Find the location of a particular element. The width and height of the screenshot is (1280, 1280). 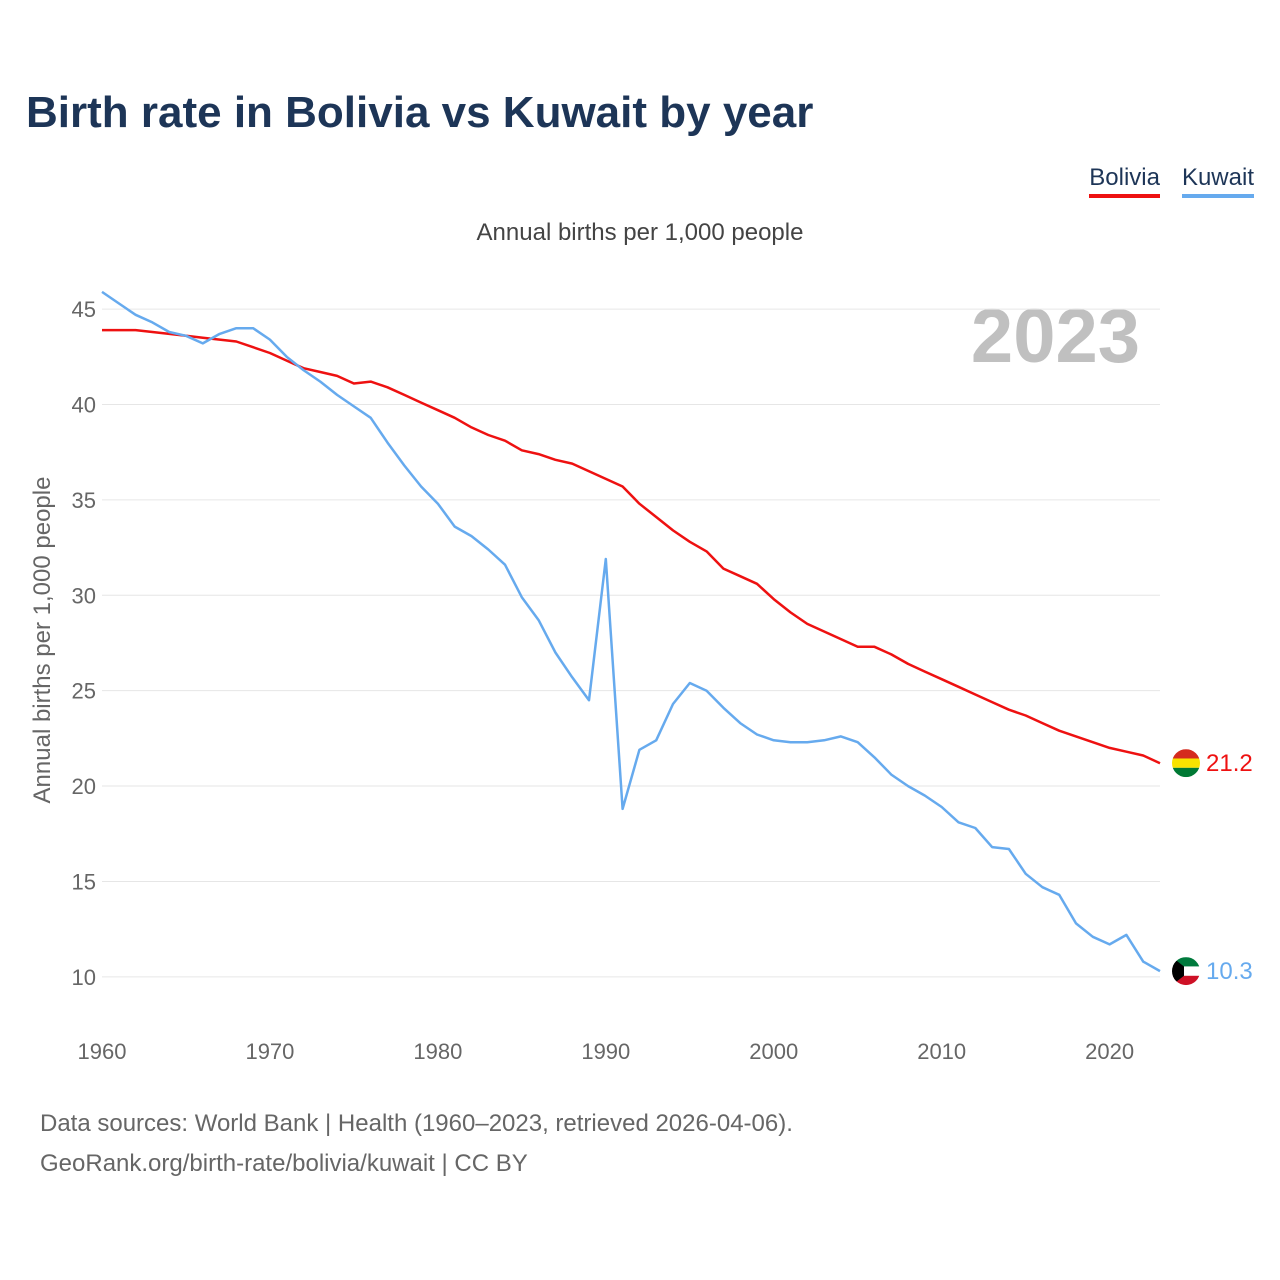

year-watermark: 2023 is located at coordinates (1055, 336).